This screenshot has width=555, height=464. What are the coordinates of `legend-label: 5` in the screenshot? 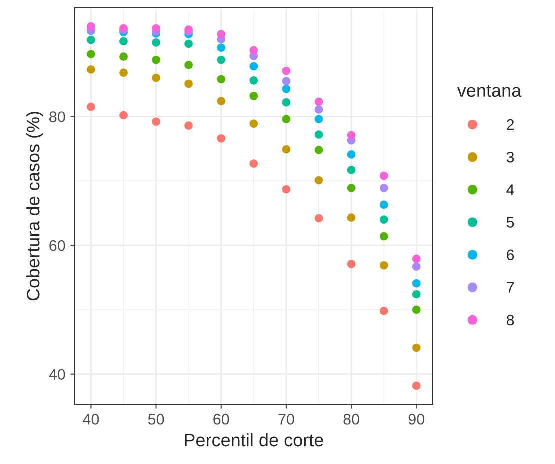 It's located at (510, 222).